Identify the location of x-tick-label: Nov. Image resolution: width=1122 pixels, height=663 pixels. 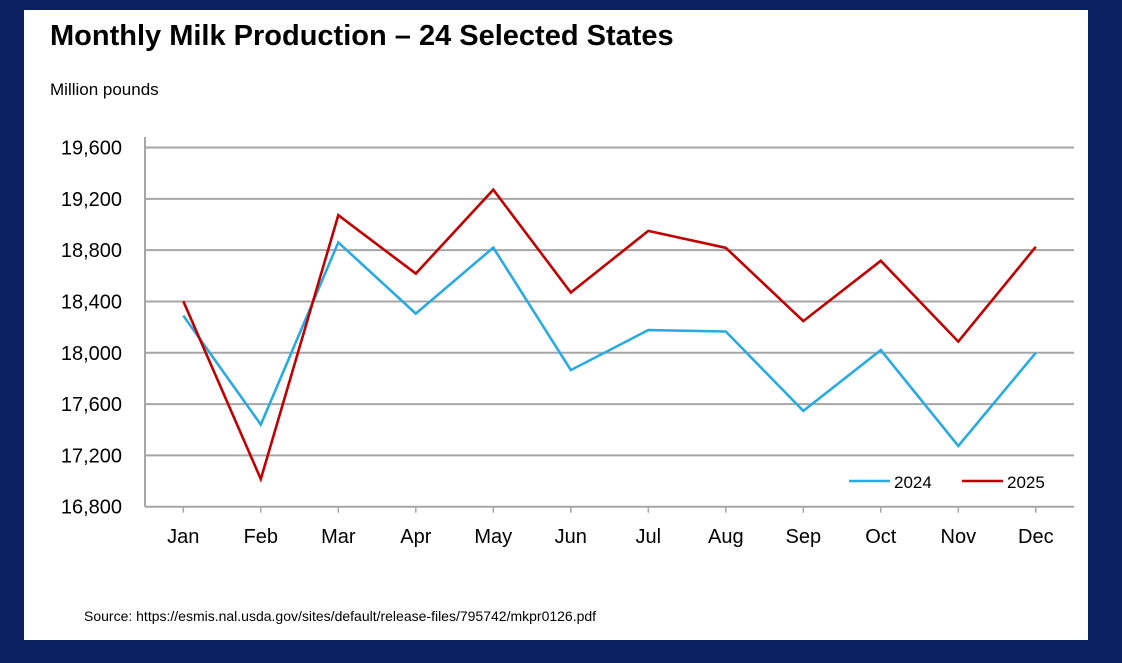
(959, 537).